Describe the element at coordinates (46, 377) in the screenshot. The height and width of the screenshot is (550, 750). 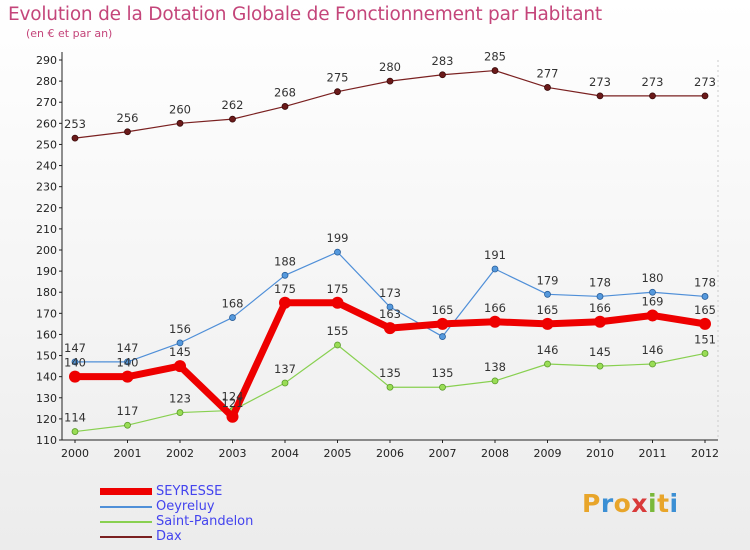
I see `y-tick-label: 140` at that location.